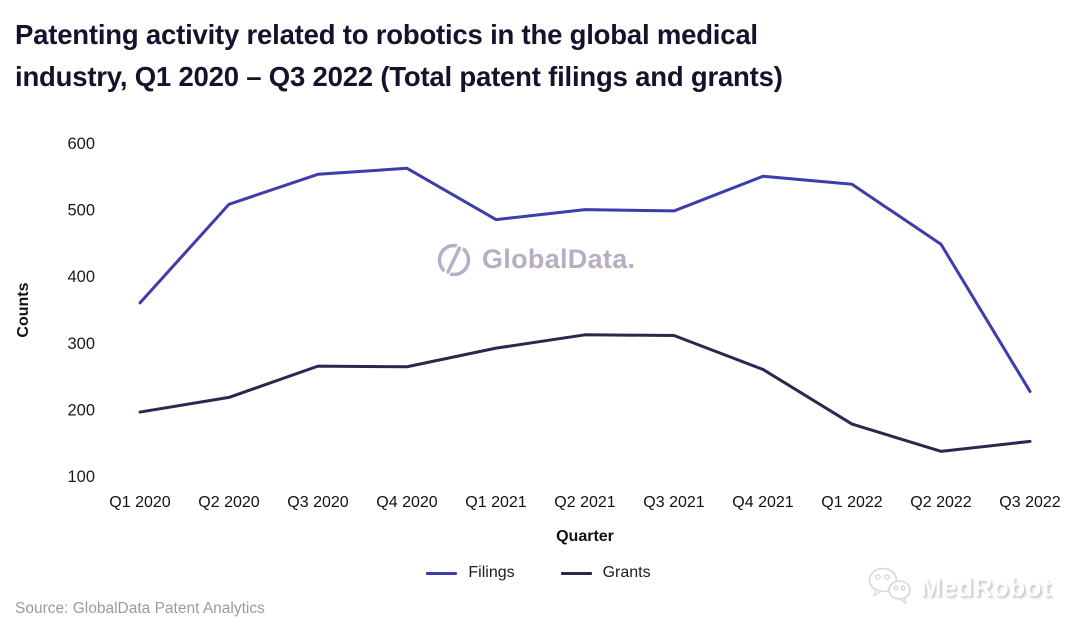  What do you see at coordinates (584, 502) in the screenshot?
I see `x-axis-tick-q2-2021: Q2 2021` at bounding box center [584, 502].